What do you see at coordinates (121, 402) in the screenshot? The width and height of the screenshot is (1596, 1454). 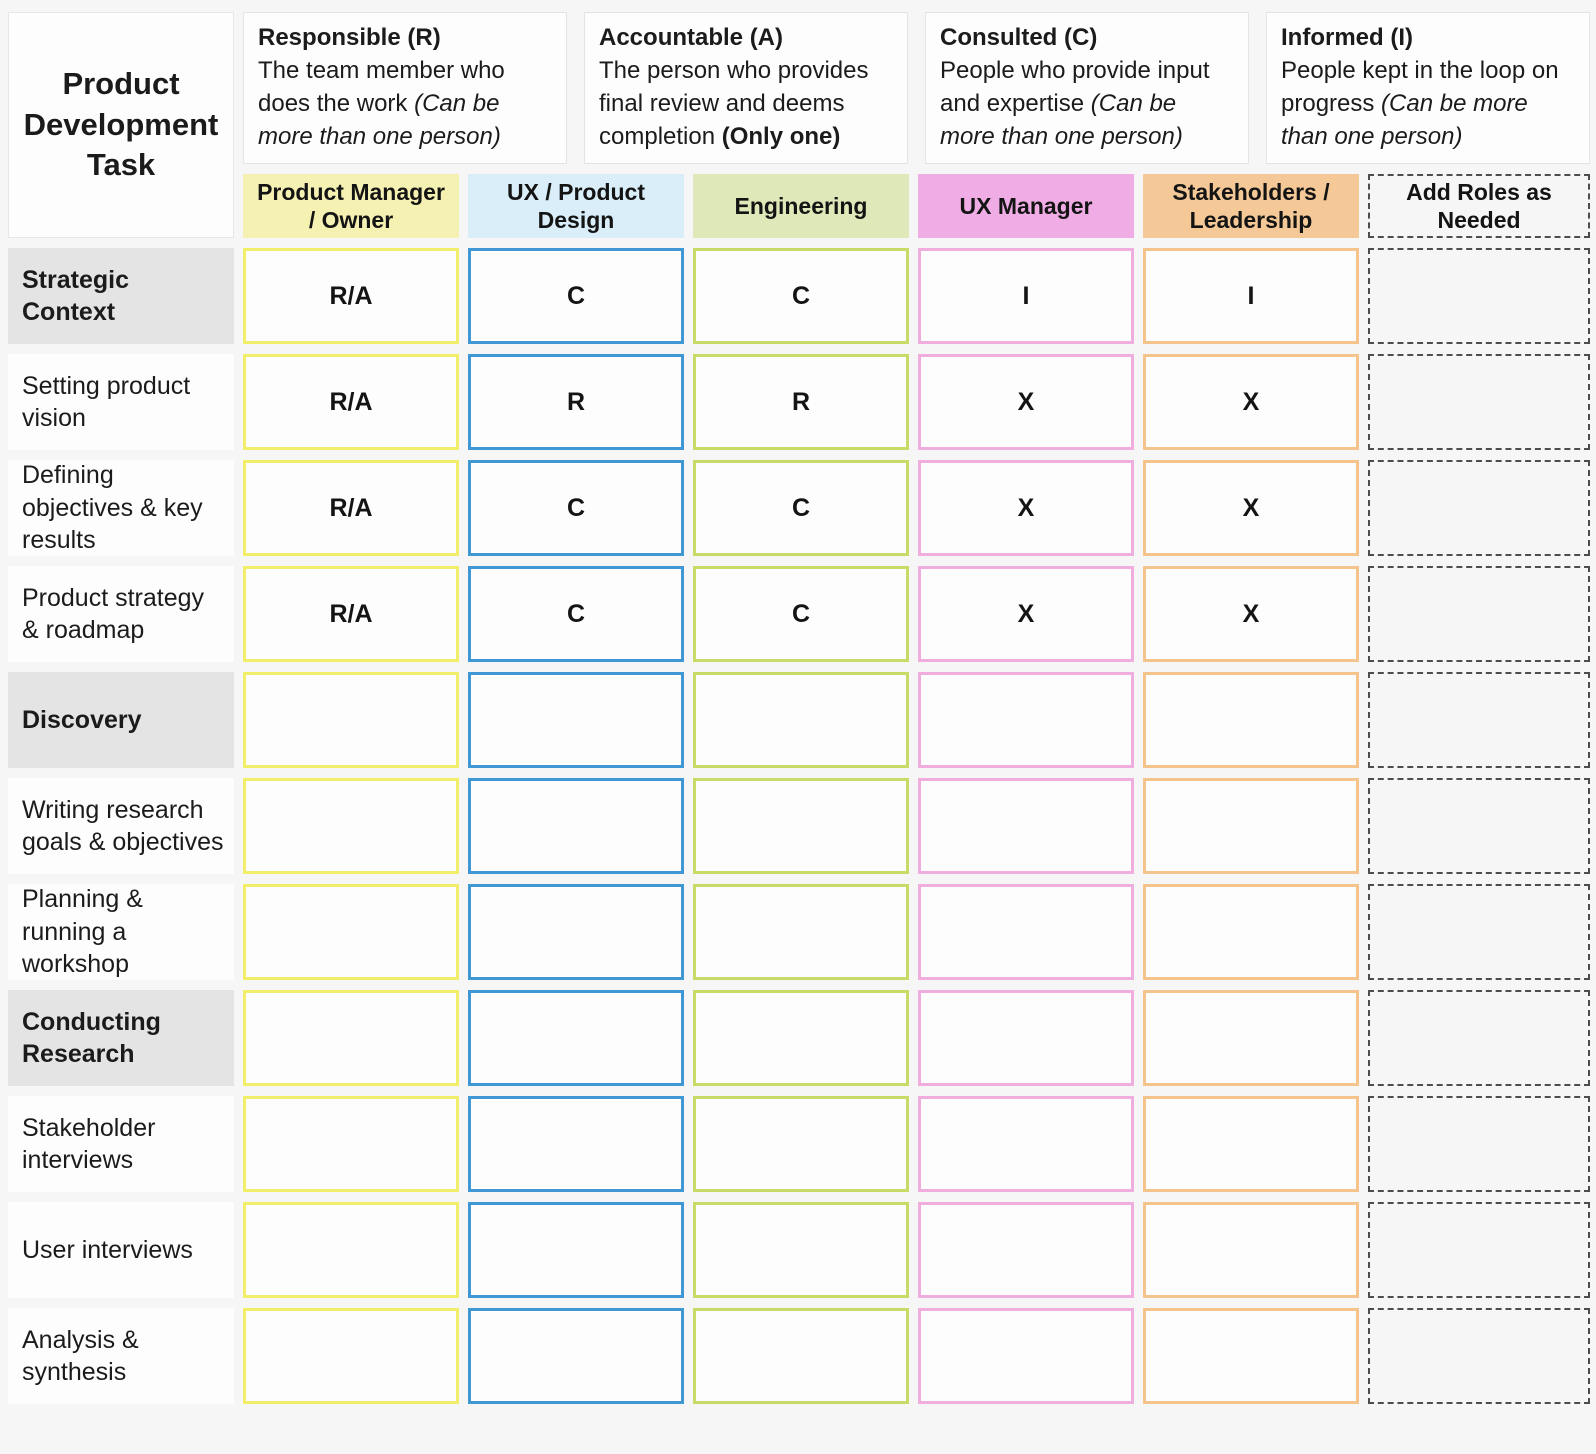 I see `row-label-setting-product-vision: Setting product vision` at bounding box center [121, 402].